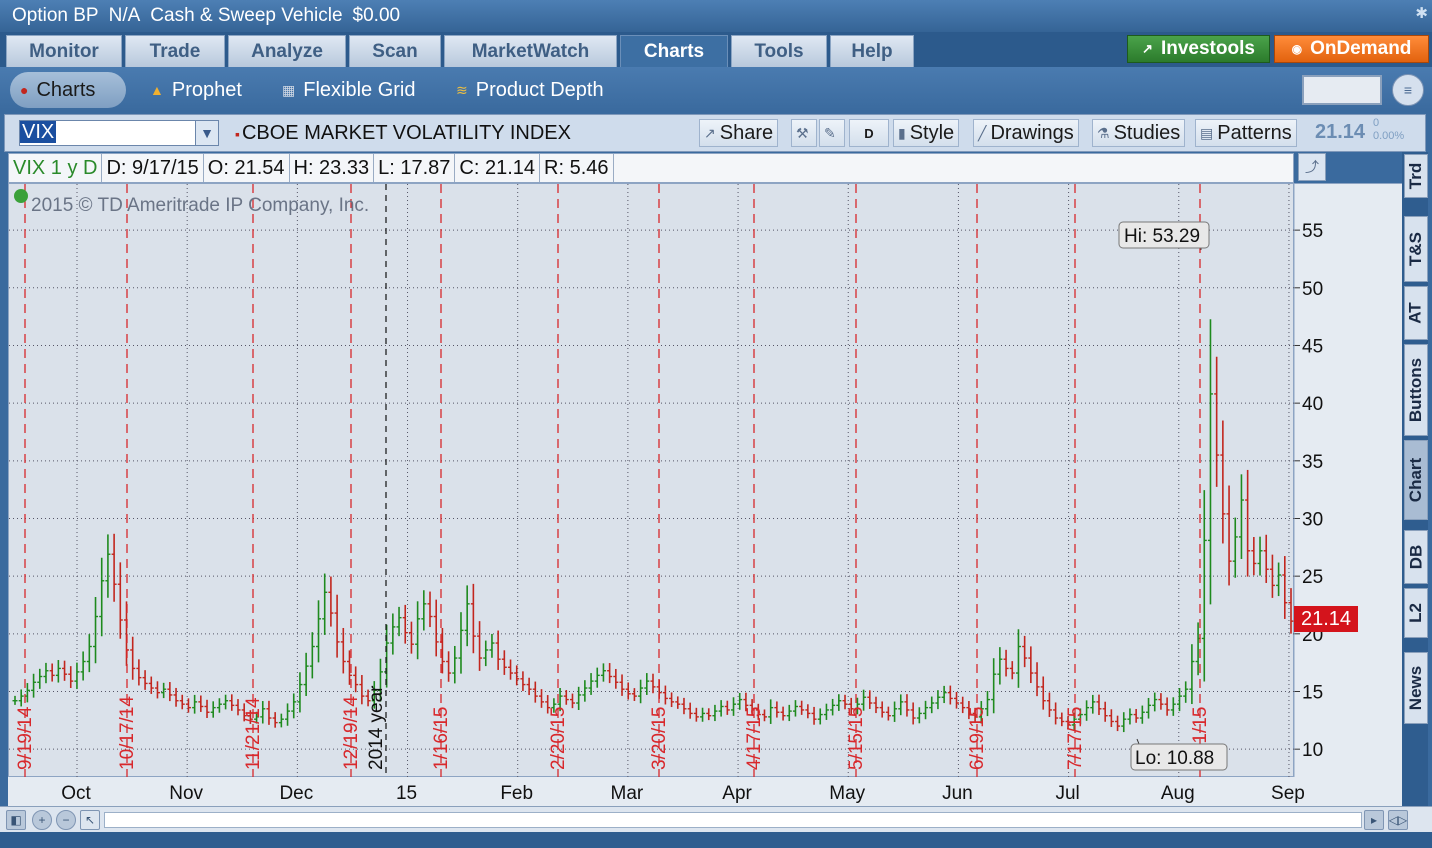  I want to click on collapse-icon: ◧, so click(16, 820).